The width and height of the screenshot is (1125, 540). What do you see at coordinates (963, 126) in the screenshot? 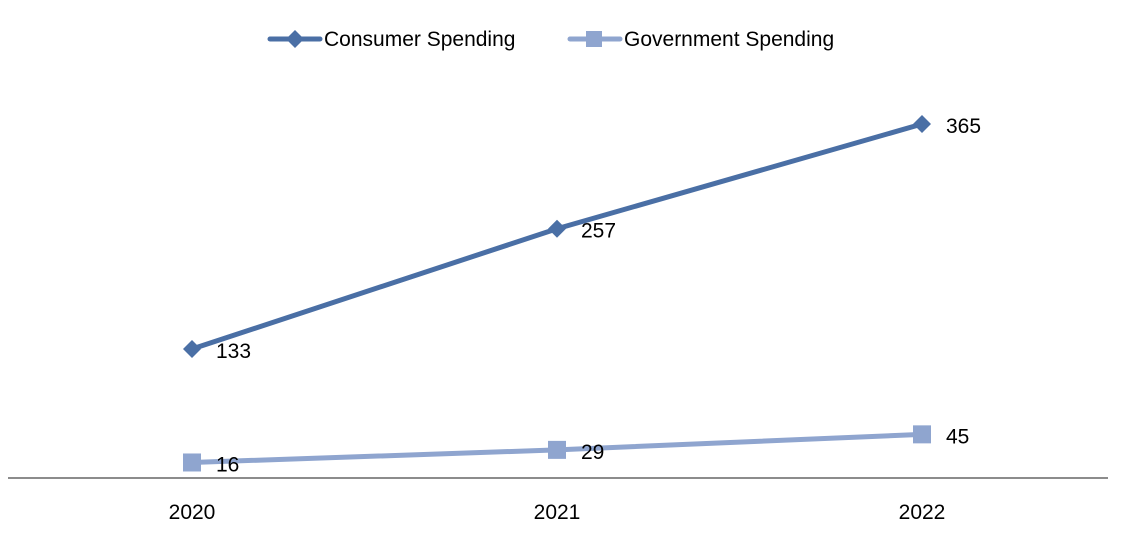
I see `data-label-consumer-spending: 365` at bounding box center [963, 126].